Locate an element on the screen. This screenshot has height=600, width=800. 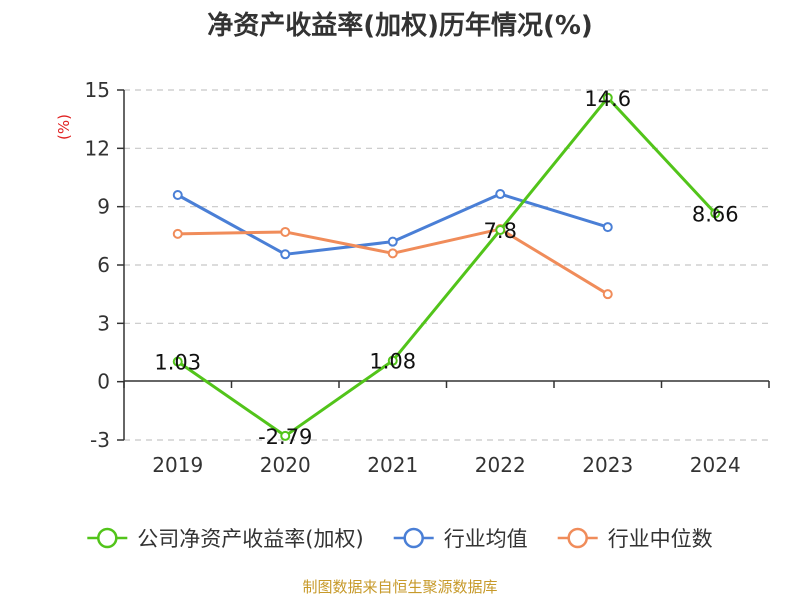
x-axis-ticks: 2019 2020 2021 2022 2023 2024 is located at coordinates (446, 429).